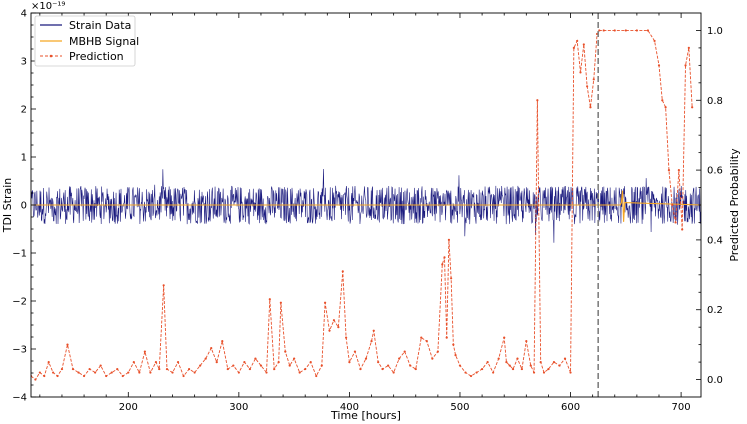 This screenshot has width=747, height=424. Describe the element at coordinates (19, 398) in the screenshot. I see `y-tick-label: −4` at that location.